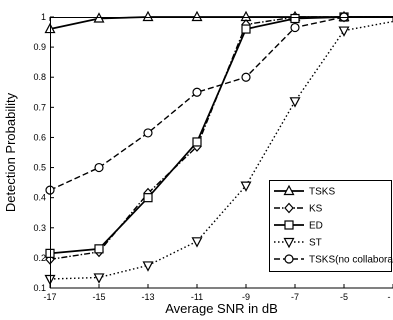 Image resolution: width=393 pixels, height=320 pixels. Describe the element at coordinates (246, 297) in the screenshot. I see `x-tick-label: -9` at that location.